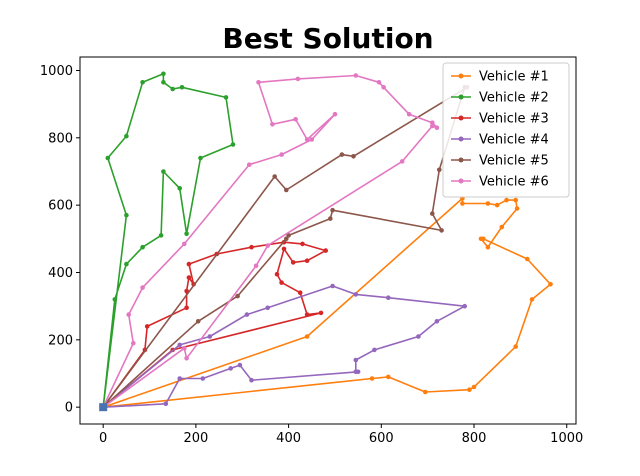 The width and height of the screenshot is (640, 476). What do you see at coordinates (500, 98) in the screenshot?
I see `legend-entry: Vehicle #2` at bounding box center [500, 98].